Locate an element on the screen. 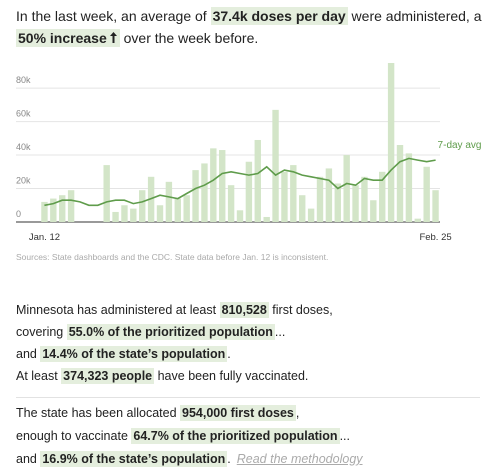 Image resolution: width=500 pixels, height=474 pixels. highlight: 37.4k doses per day is located at coordinates (279, 16).